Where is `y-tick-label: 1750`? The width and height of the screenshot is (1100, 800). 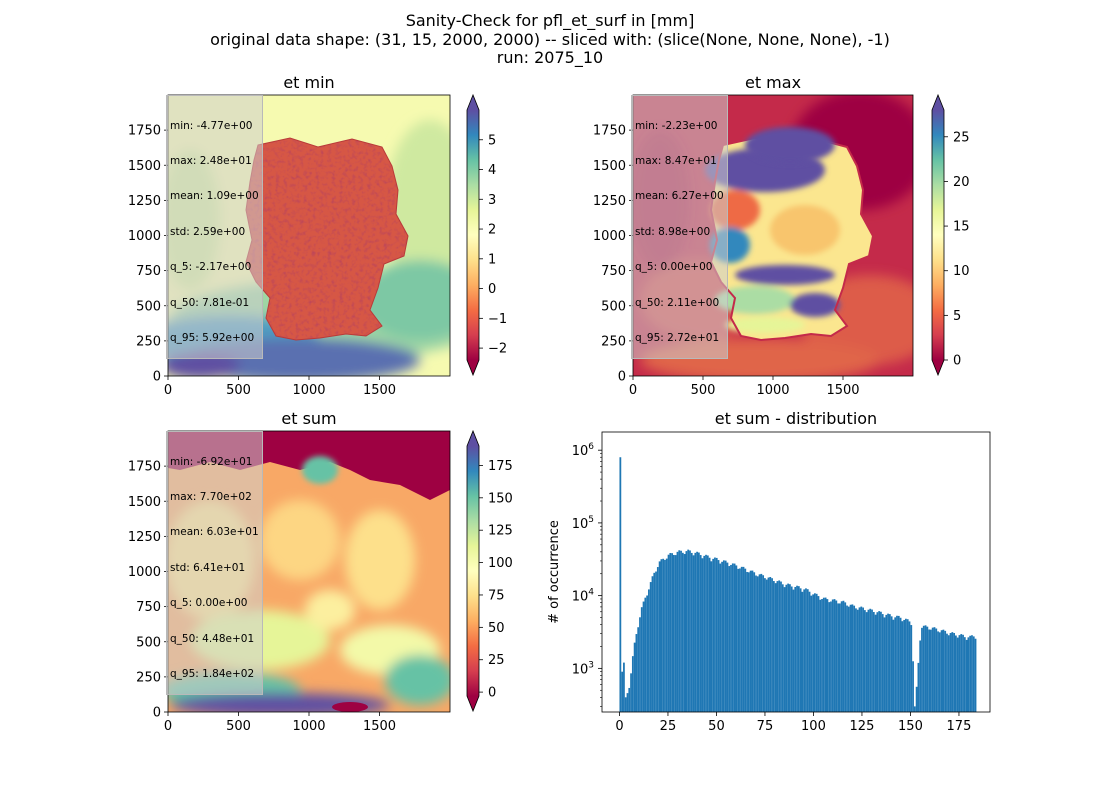
y-tick-label: 1750 is located at coordinates (144, 131).